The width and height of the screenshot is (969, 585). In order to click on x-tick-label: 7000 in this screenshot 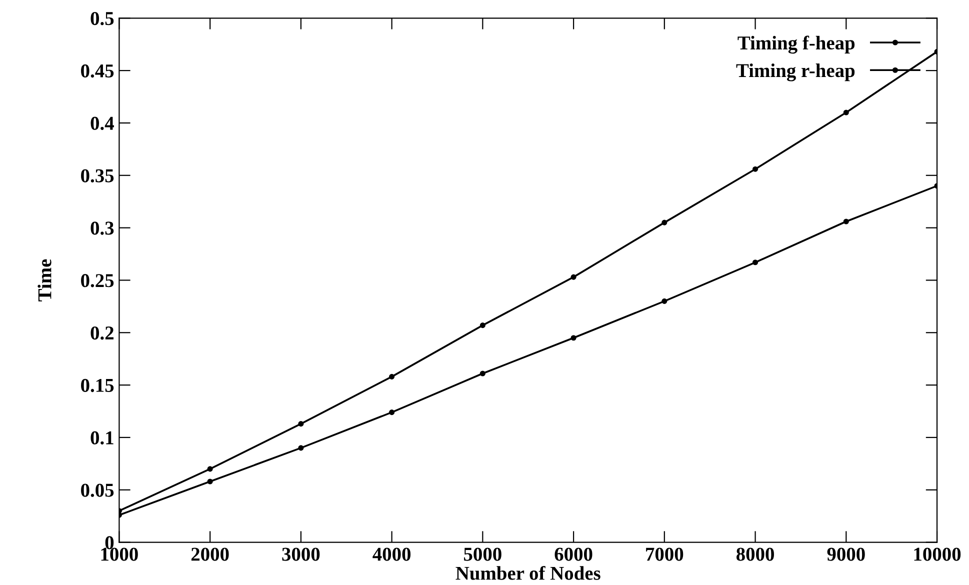, I will do `click(665, 554)`.